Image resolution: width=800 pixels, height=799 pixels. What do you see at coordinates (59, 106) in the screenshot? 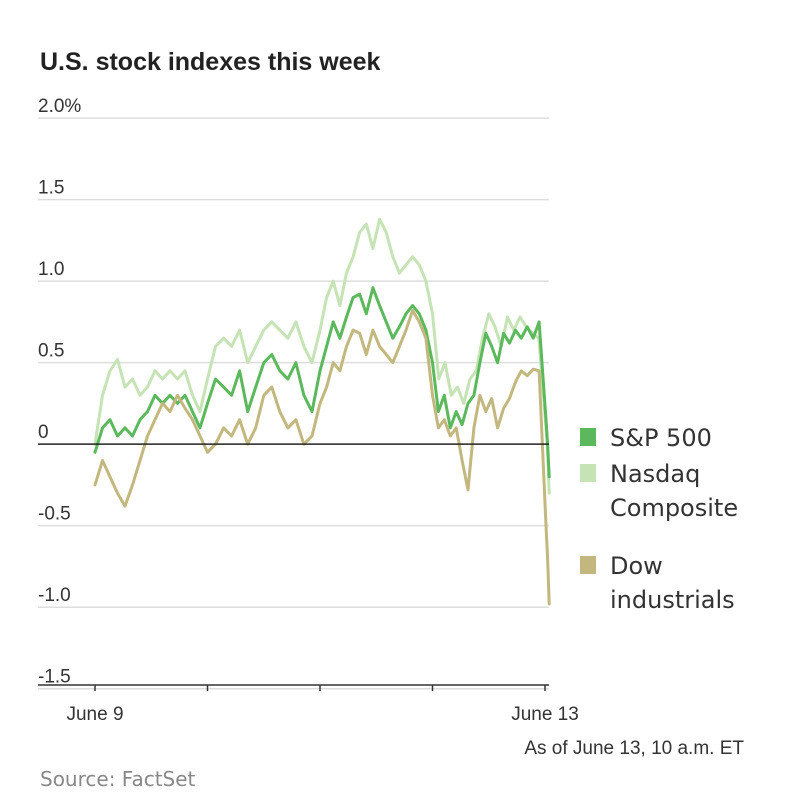
I see `y-tick-label: 2.0%` at bounding box center [59, 106].